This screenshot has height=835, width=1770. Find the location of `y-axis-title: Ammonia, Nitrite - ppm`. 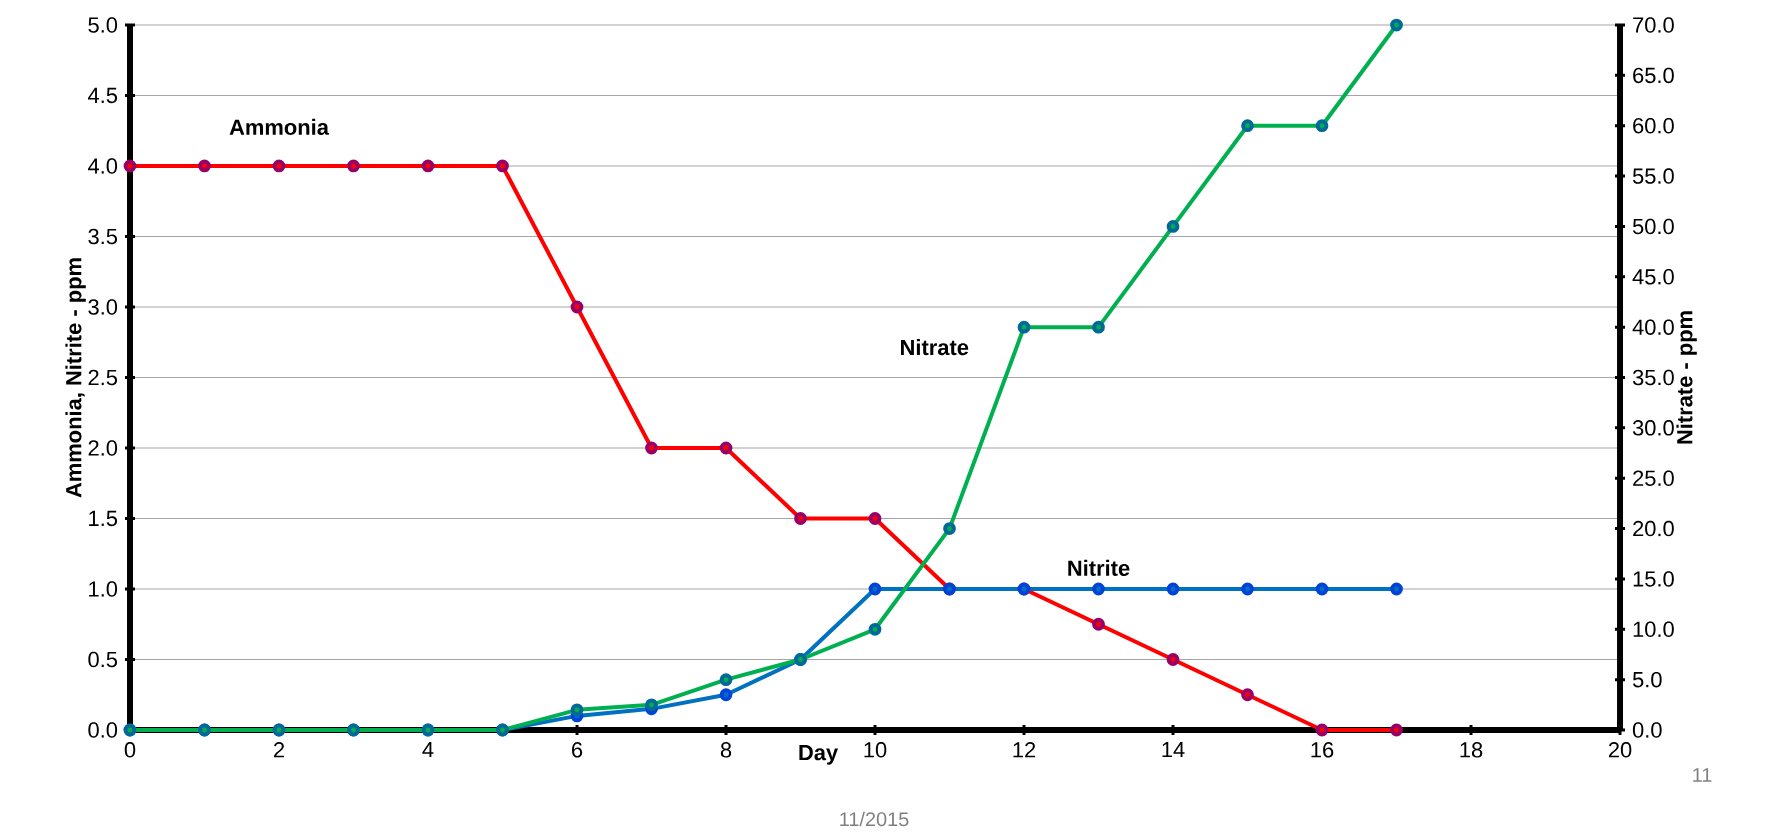

y-axis-title: Ammonia, Nitrite - ppm is located at coordinates (75, 378).